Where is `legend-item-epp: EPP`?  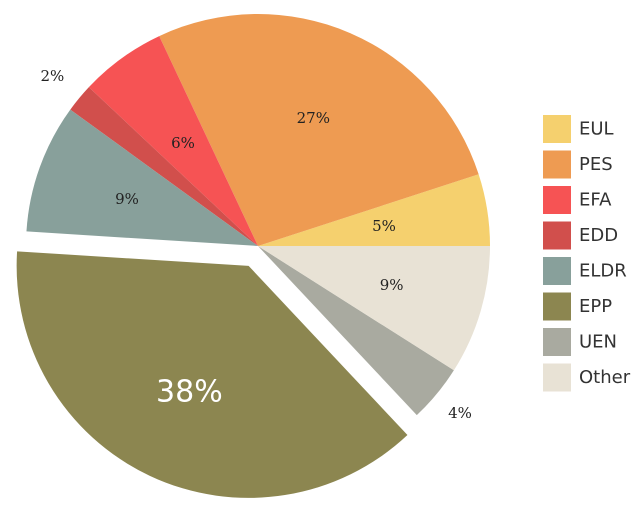
legend-item-epp: EPP is located at coordinates (577, 306).